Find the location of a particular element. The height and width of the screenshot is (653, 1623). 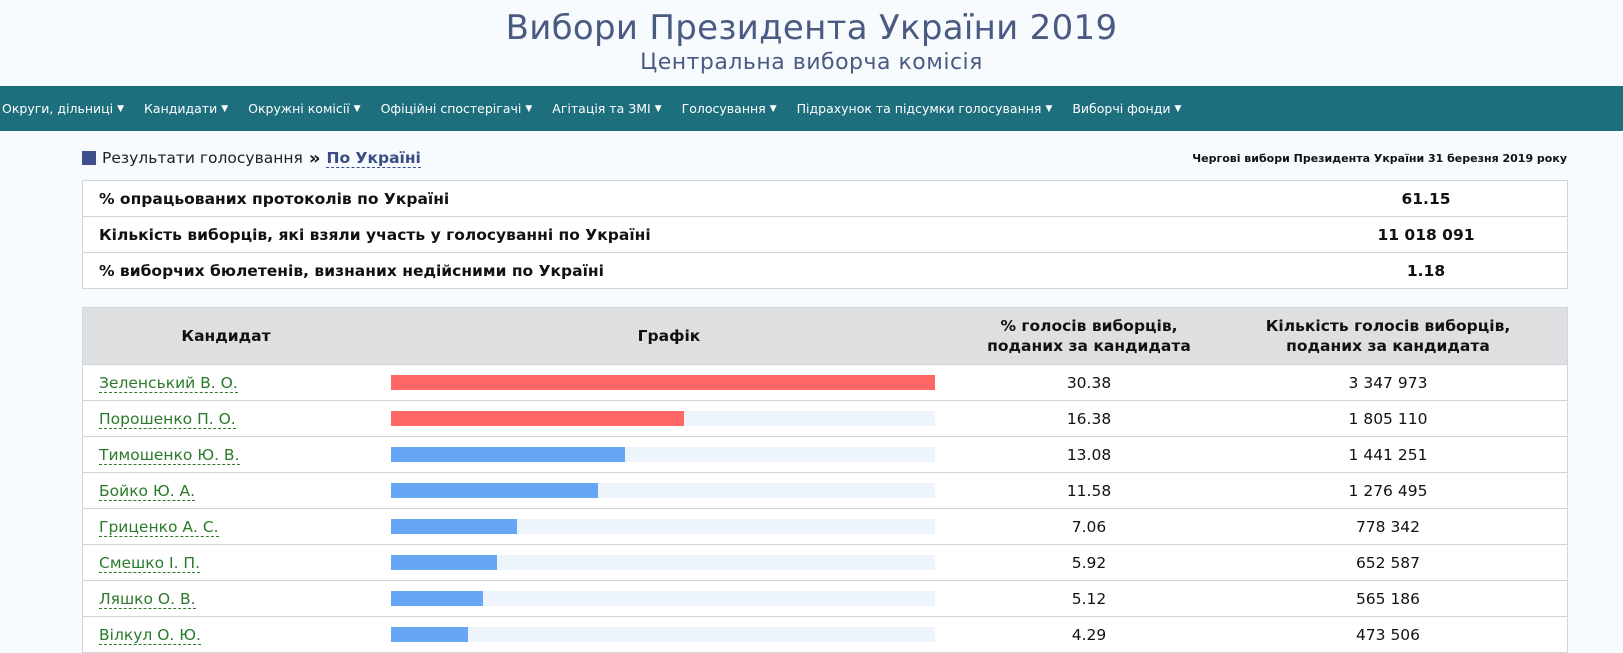

percent-cell: 5.12 is located at coordinates (1089, 598).